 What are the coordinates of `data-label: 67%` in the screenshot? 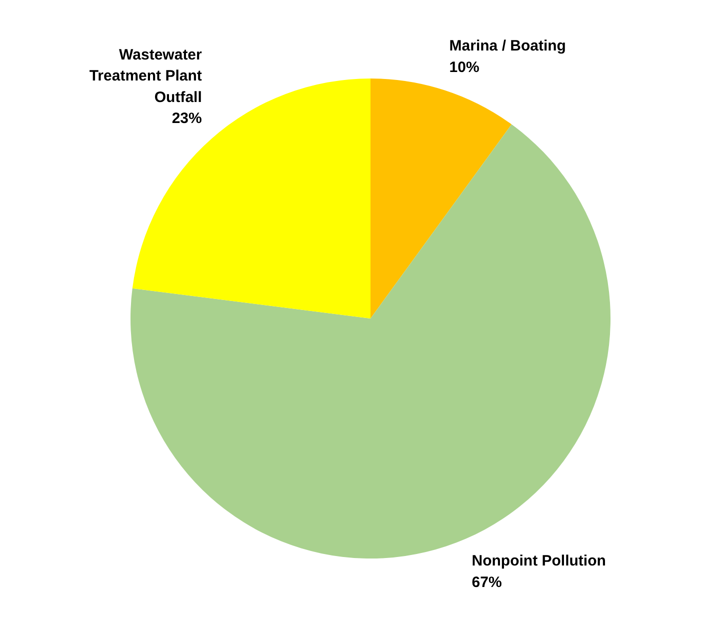 It's located at (487, 582).